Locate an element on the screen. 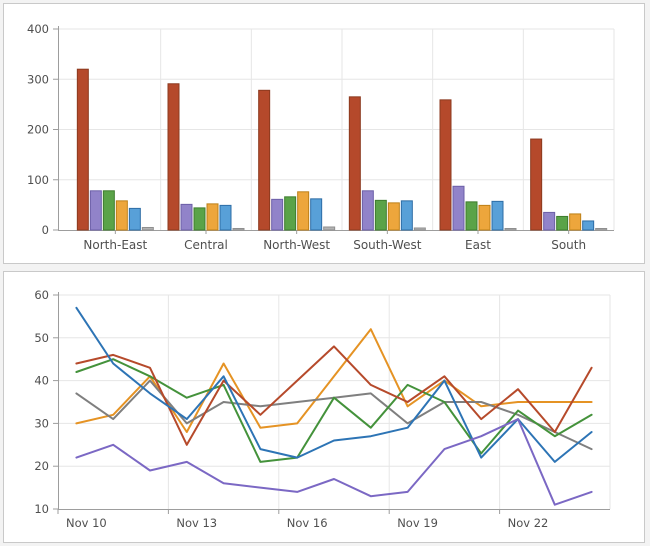  y-axis-tick-label: 200 is located at coordinates (38, 130).